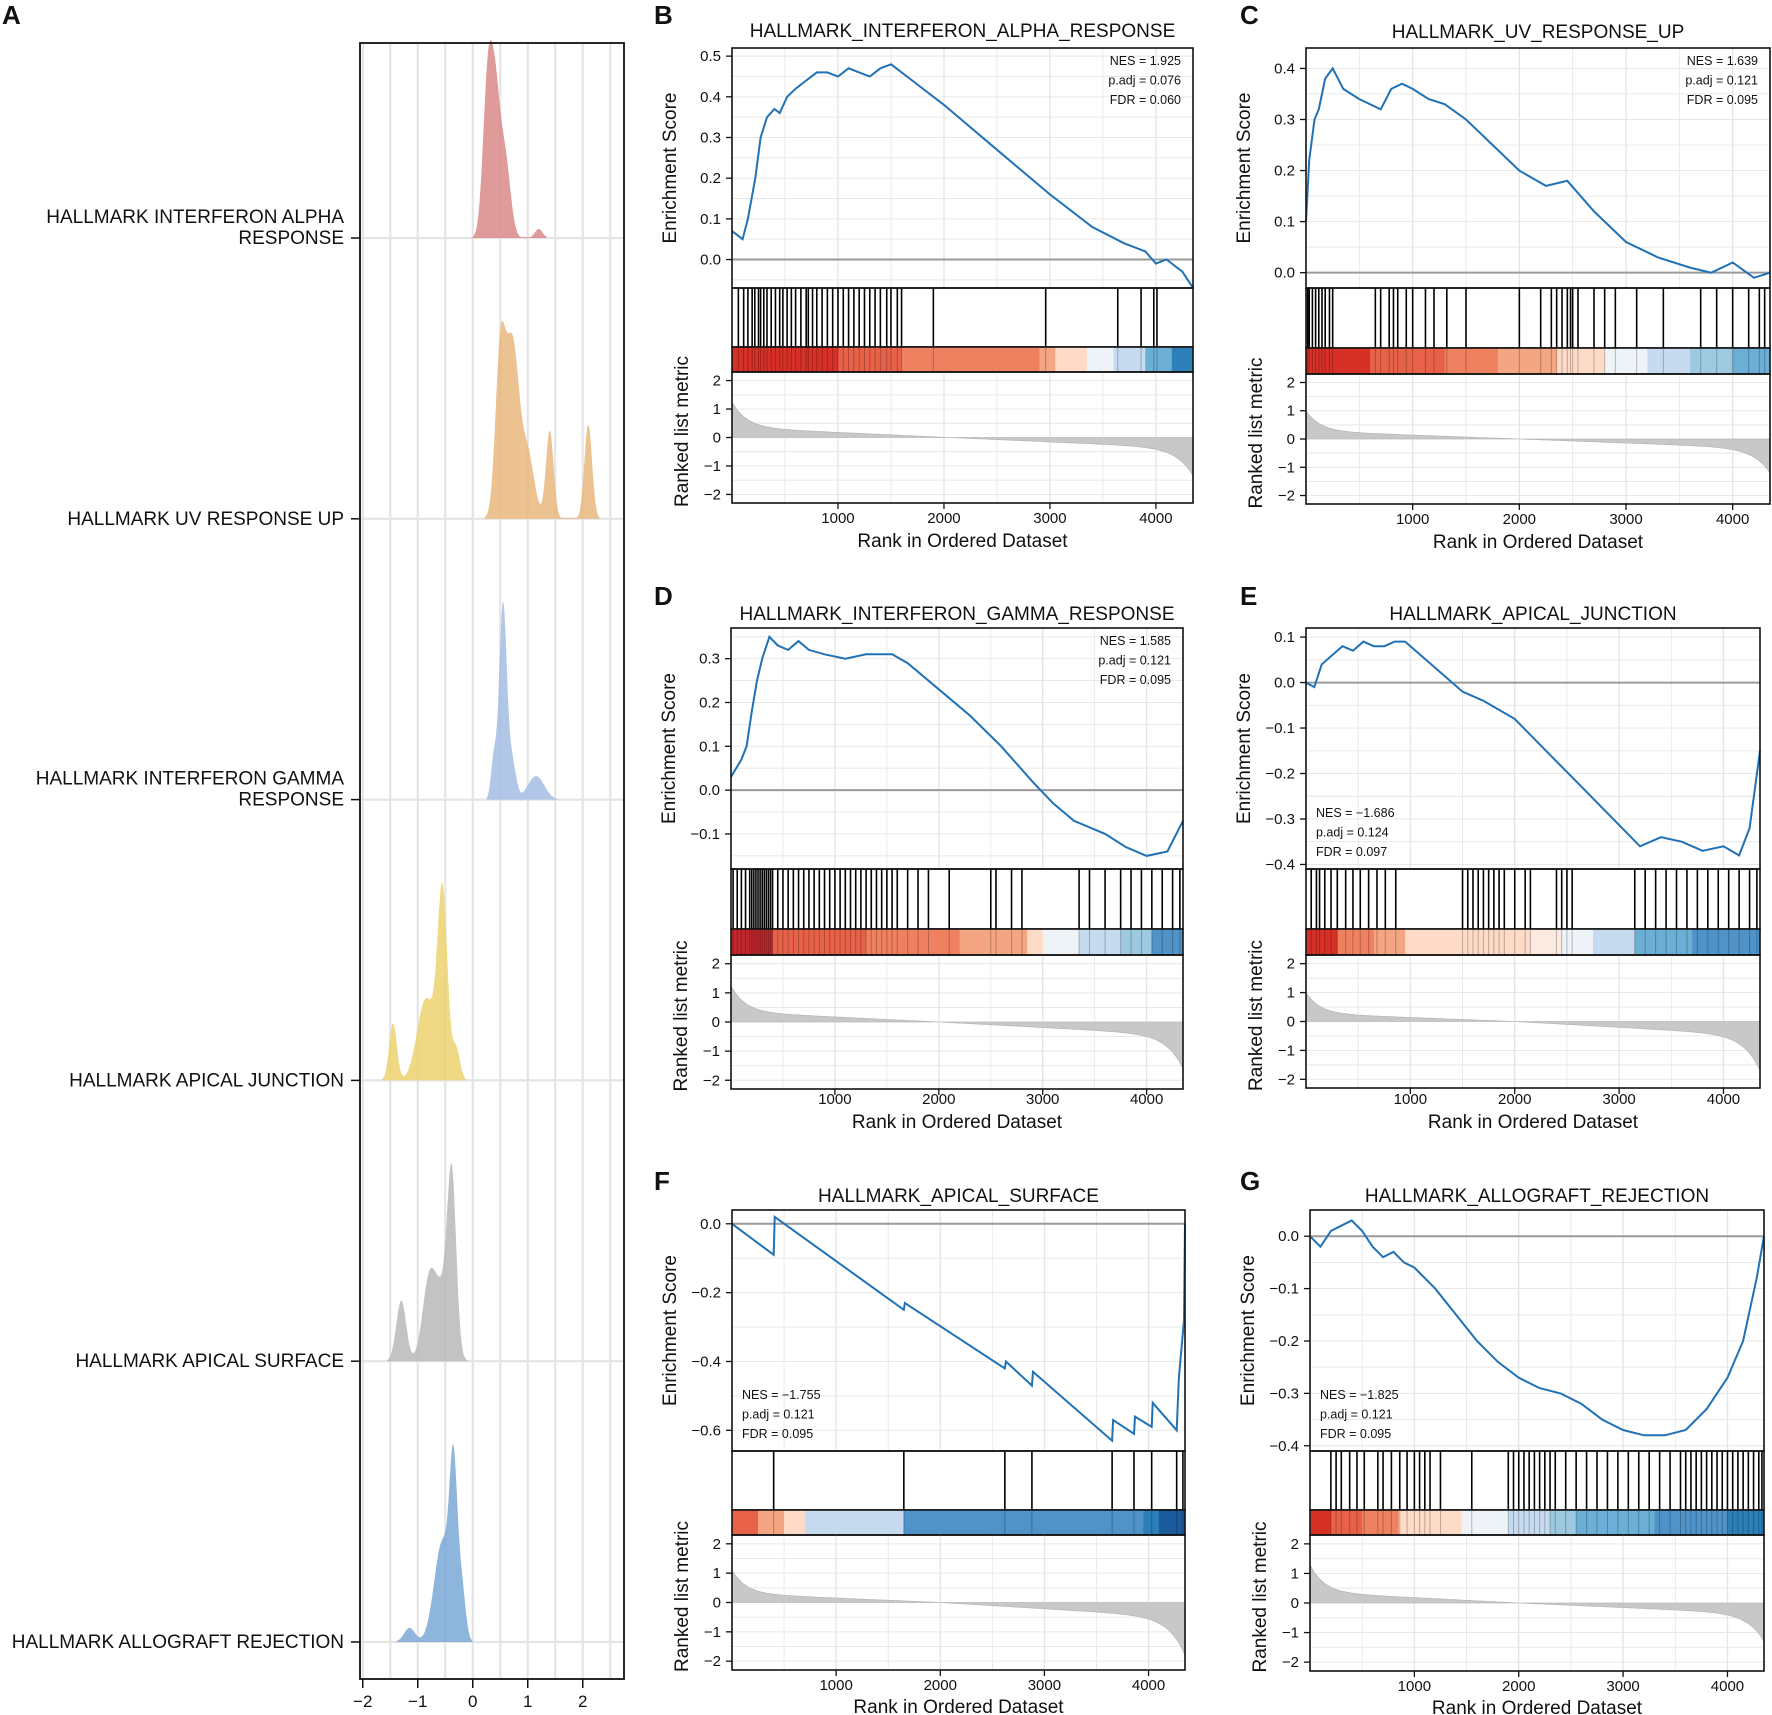  Describe the element at coordinates (527, 1701) in the screenshot. I see `x-tick-label: 1` at that location.